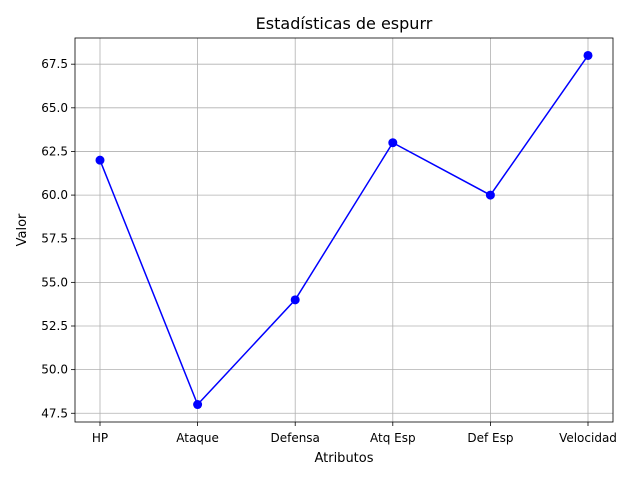 The image size is (640, 484). I want to click on x-tick-label: Defensa, so click(294, 438).